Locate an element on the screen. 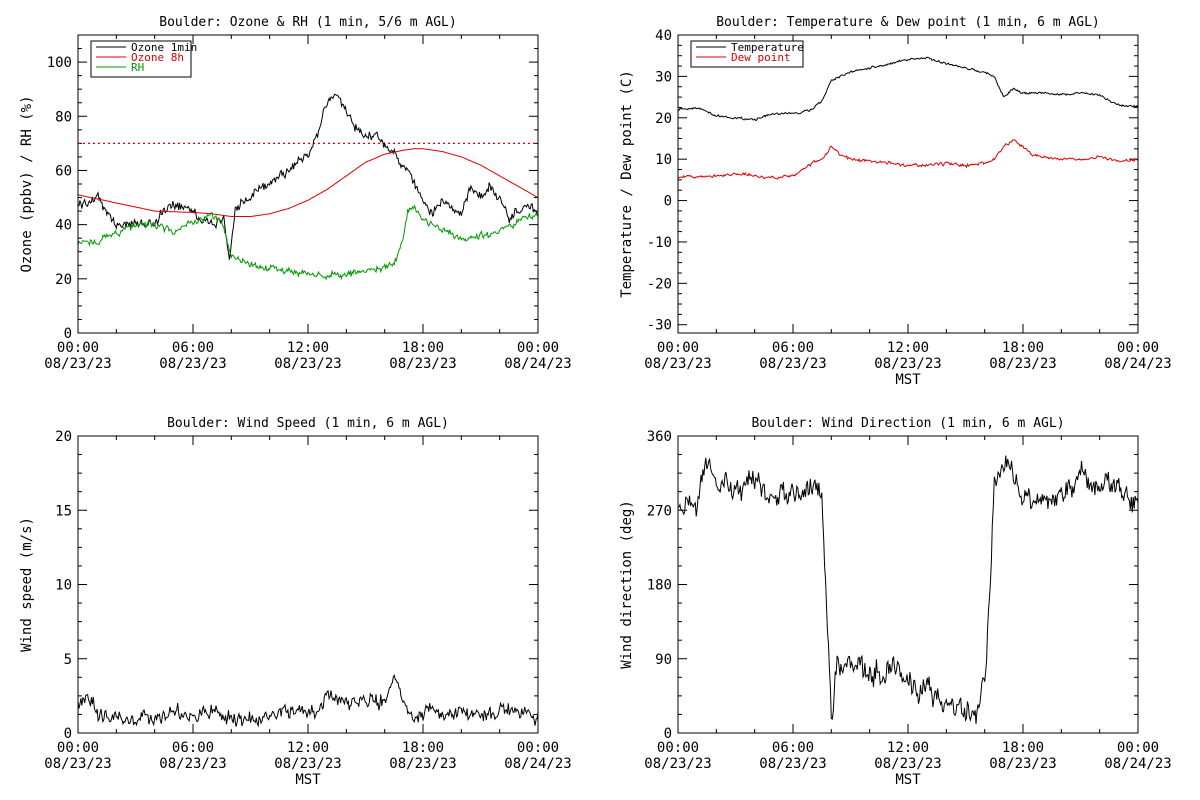  y-tick-label: 360 is located at coordinates (659, 437).